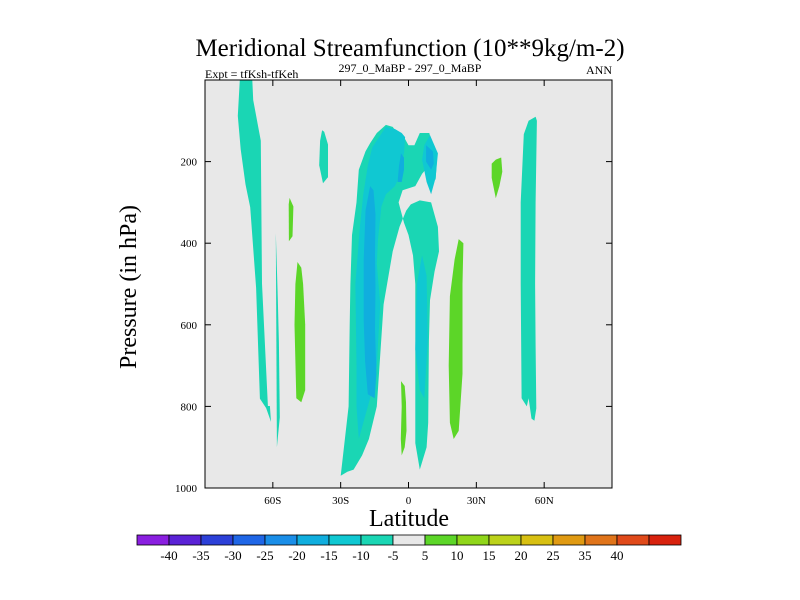 This screenshot has width=800, height=600. I want to click on colorbar-label: -40, so click(168, 555).